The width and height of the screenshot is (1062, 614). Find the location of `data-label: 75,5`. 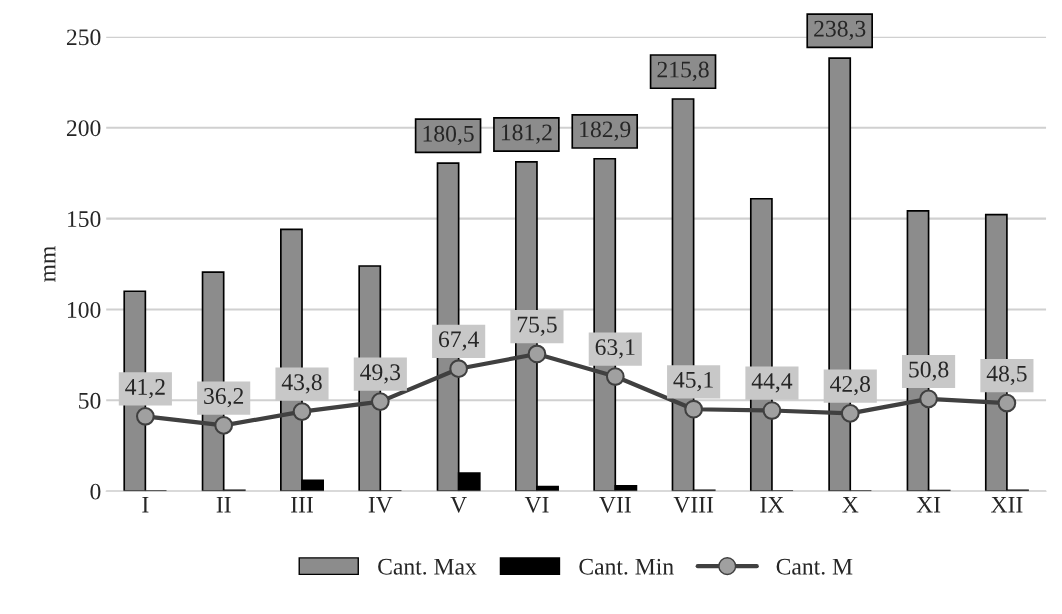

data-label: 75,5 is located at coordinates (537, 326).